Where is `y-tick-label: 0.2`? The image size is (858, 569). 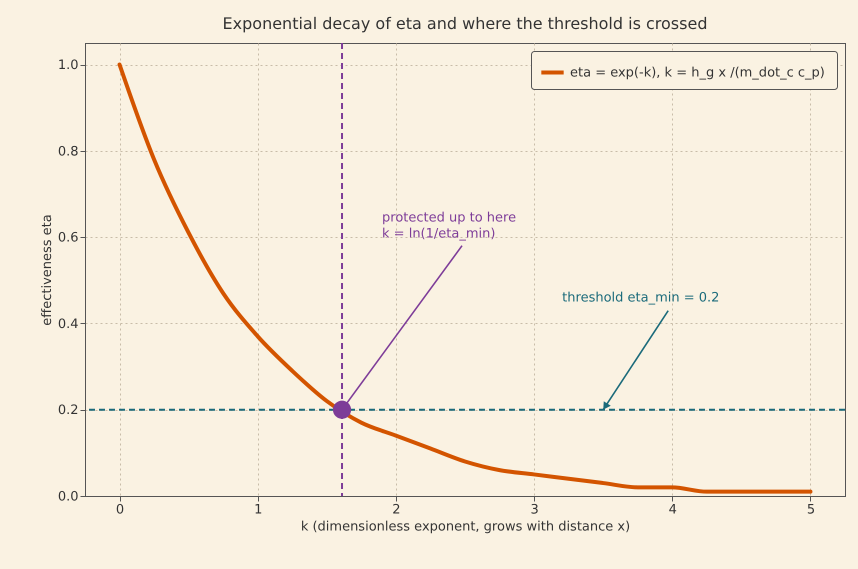
y-tick-label: 0.2 is located at coordinates (68, 410).